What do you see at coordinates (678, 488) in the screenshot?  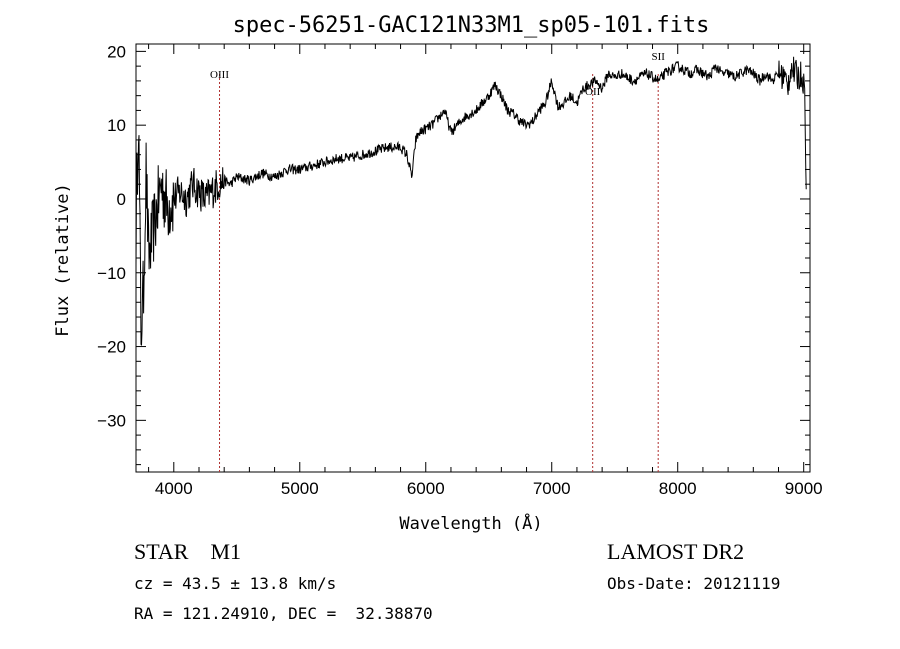 I see `x-tick-label: 8000` at bounding box center [678, 488].